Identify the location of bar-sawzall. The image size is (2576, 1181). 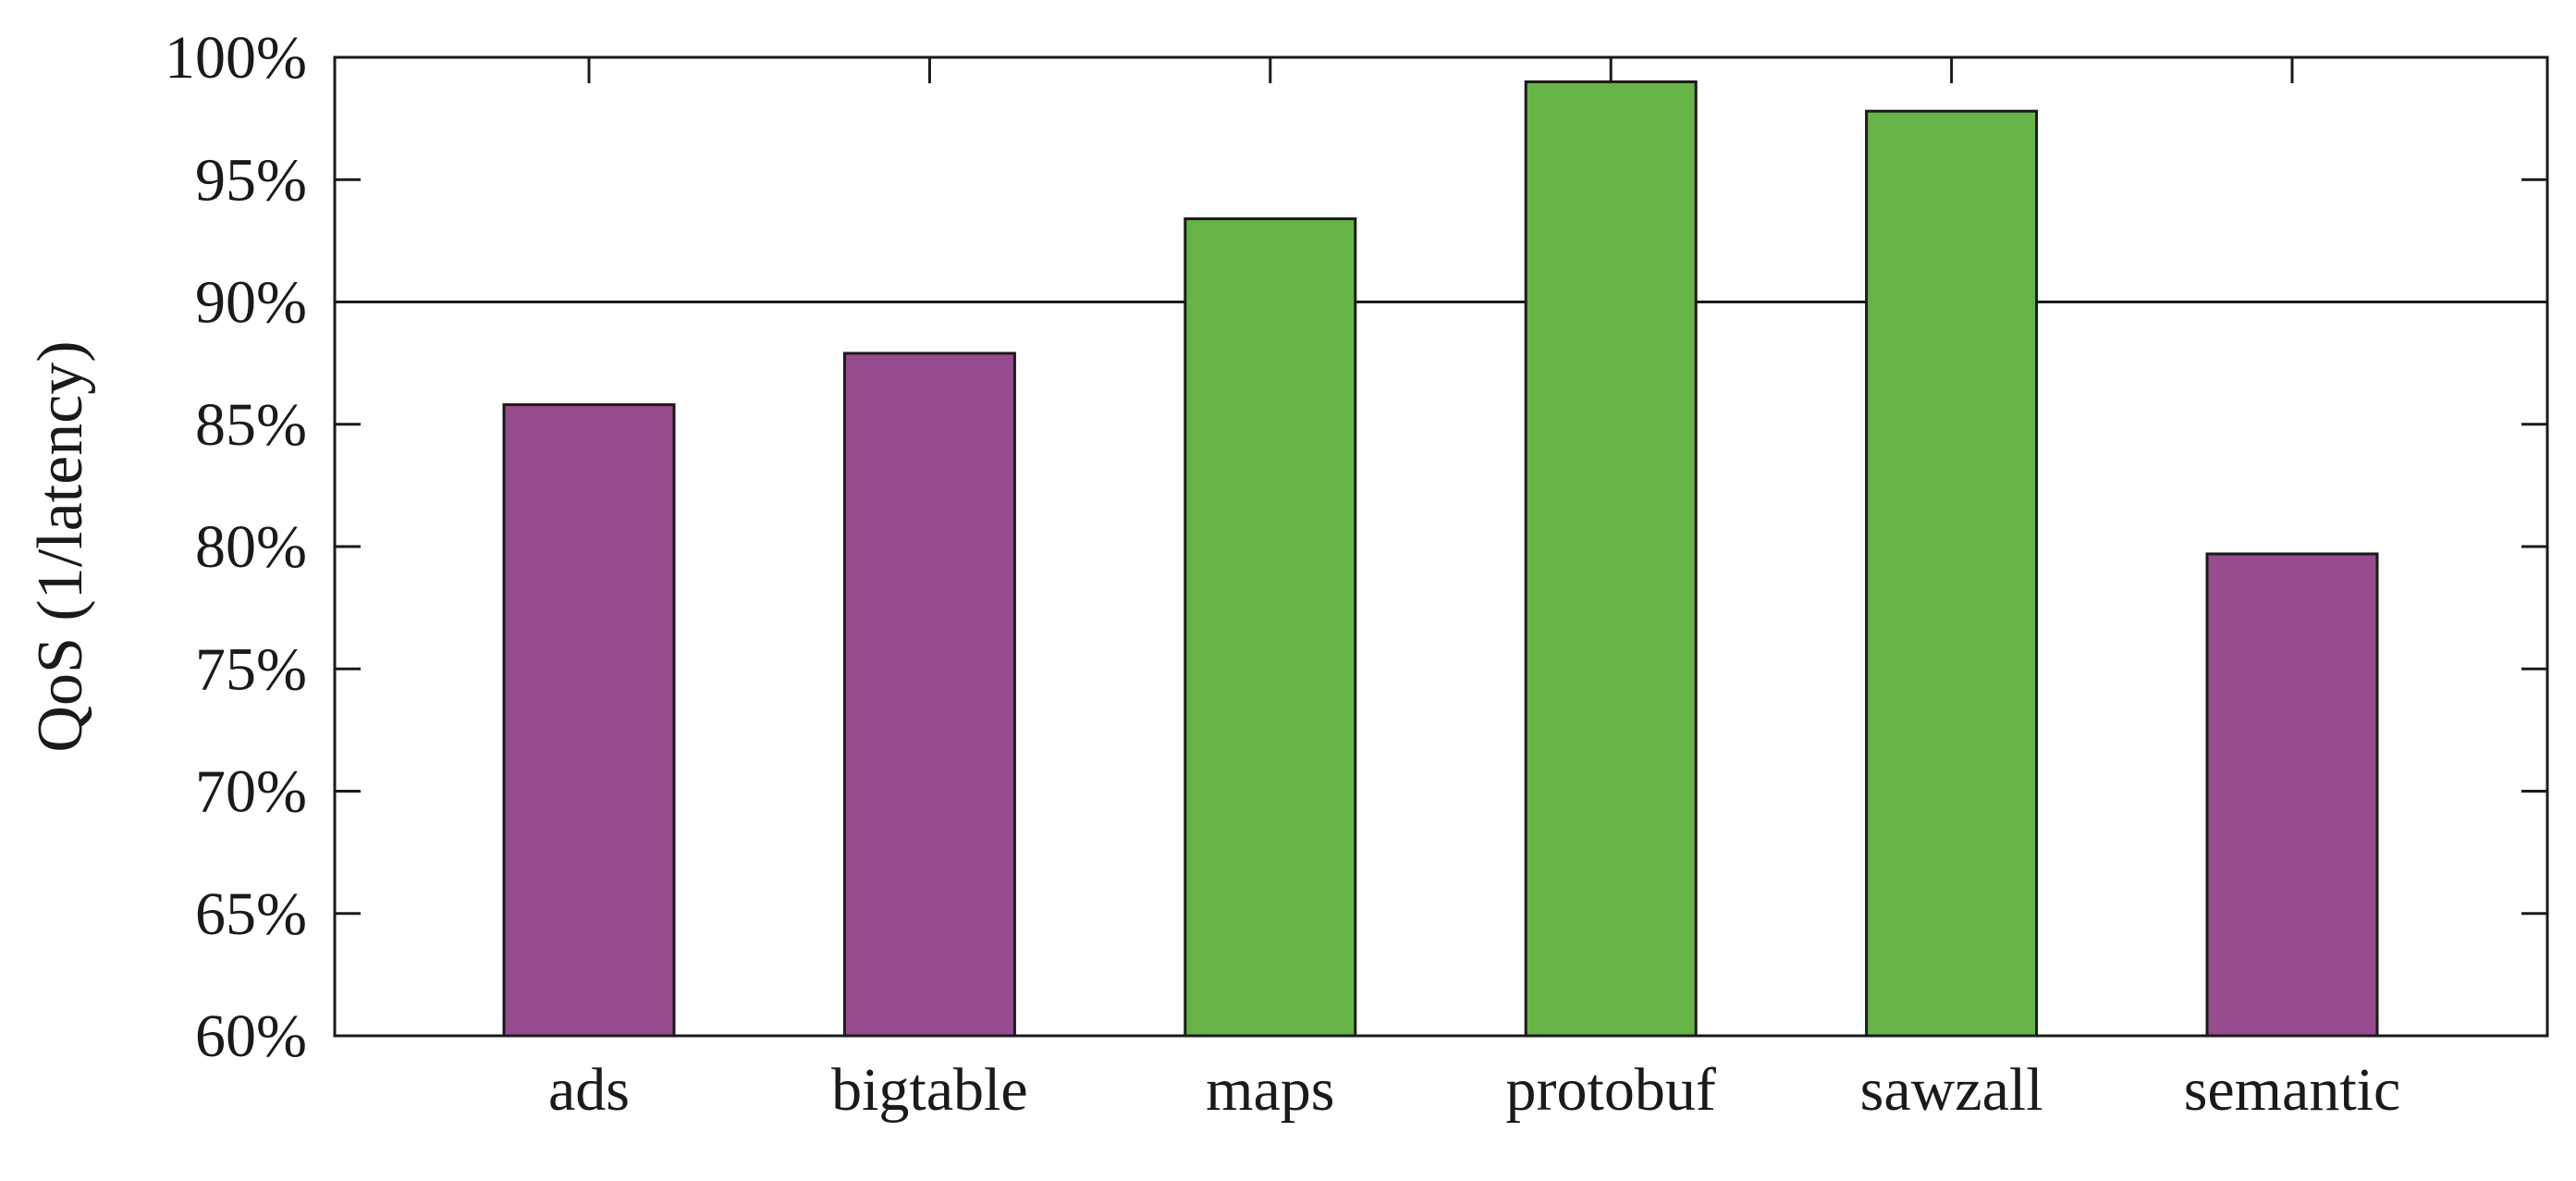
(1952, 573).